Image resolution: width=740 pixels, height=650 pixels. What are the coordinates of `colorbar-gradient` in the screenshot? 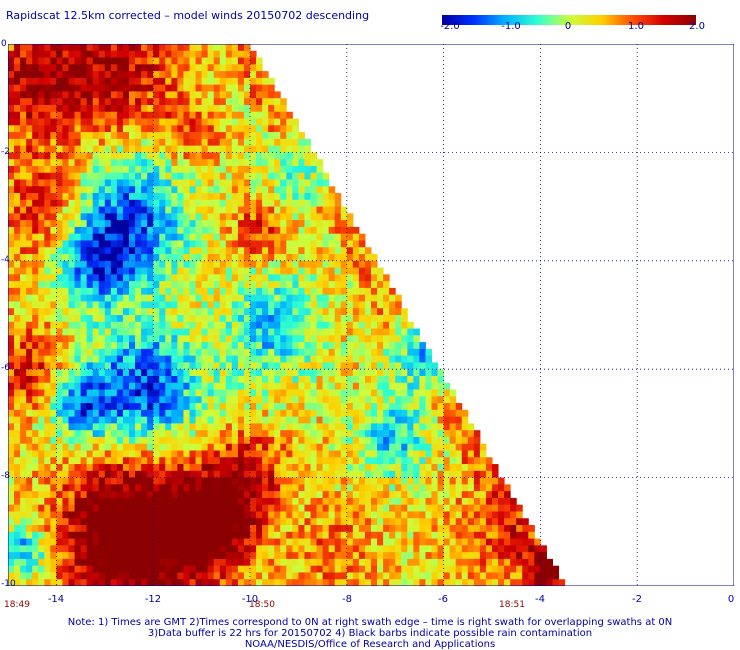 It's located at (569, 20).